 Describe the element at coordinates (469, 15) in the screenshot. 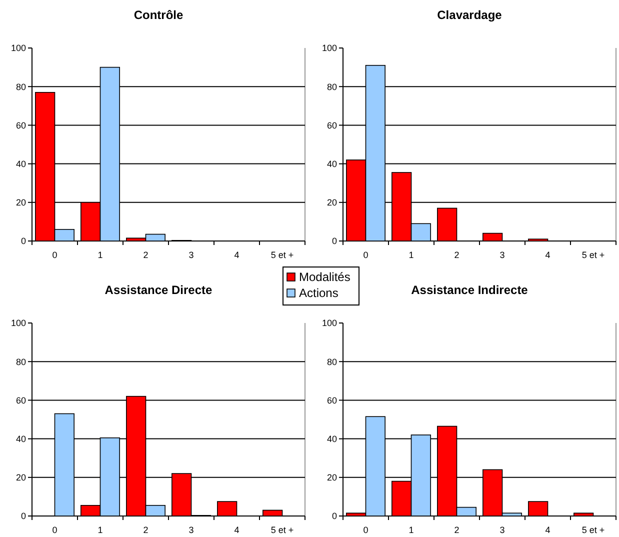

I see `chart-title: Clavardage` at that location.